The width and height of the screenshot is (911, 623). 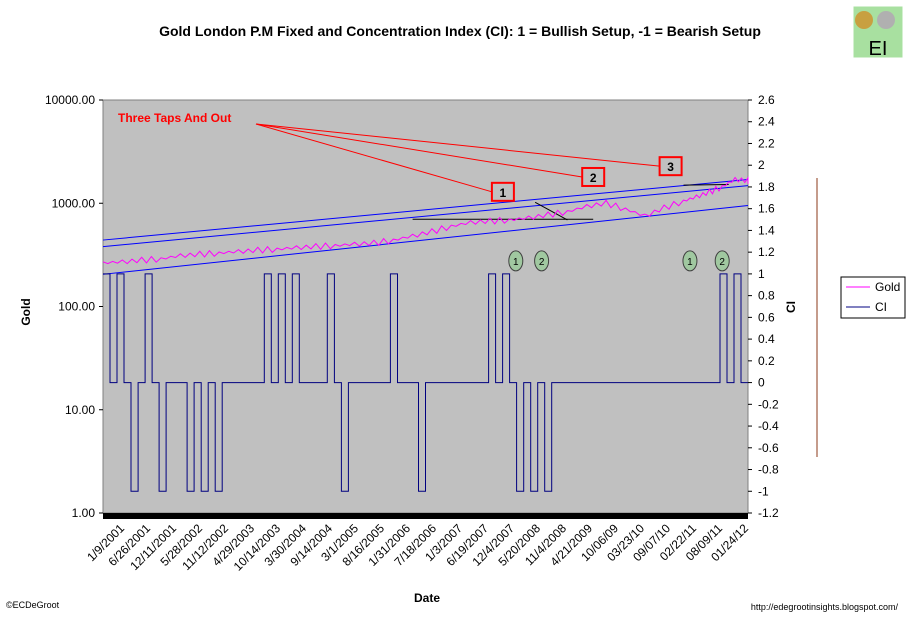 What do you see at coordinates (766, 339) in the screenshot?
I see `right-tick-label: 0.4` at bounding box center [766, 339].